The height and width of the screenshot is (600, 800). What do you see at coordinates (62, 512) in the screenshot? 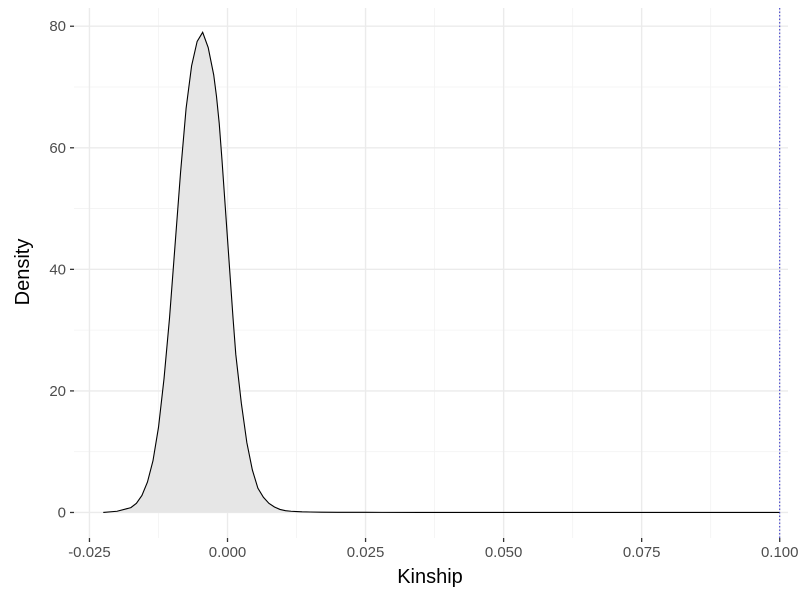
I see `y-tick-label: 0` at bounding box center [62, 512].